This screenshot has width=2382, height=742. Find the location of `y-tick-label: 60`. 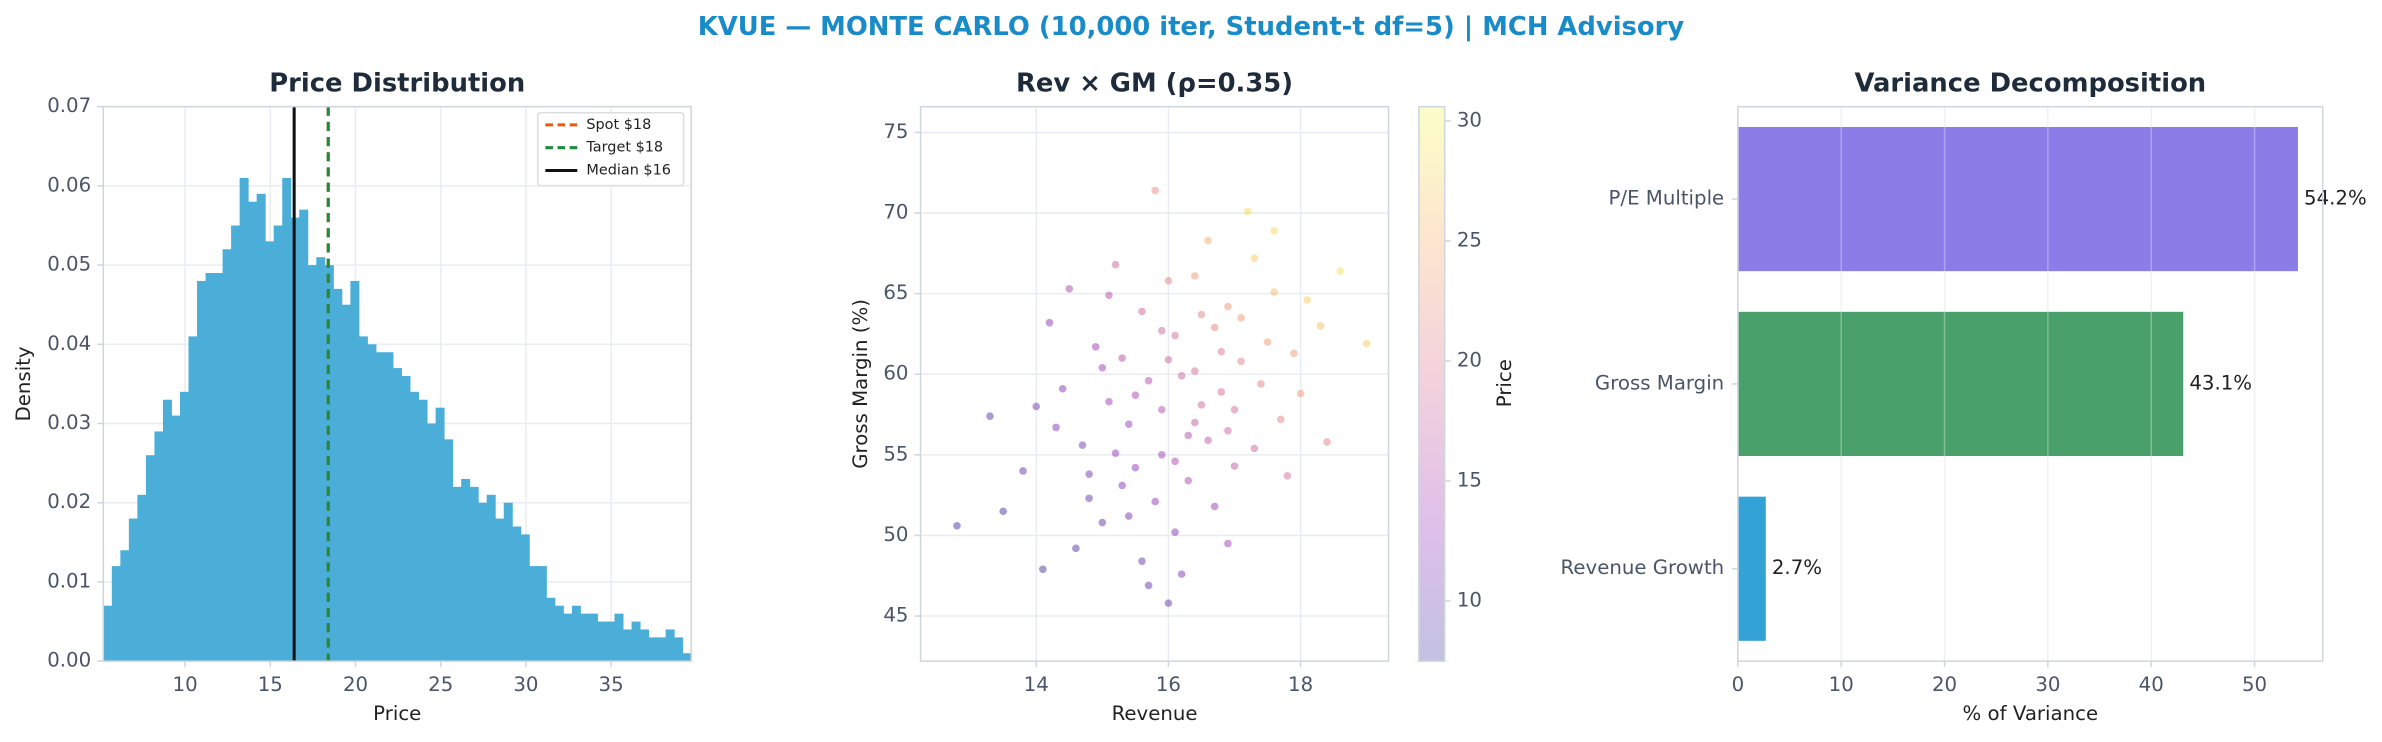

y-tick-label: 60 is located at coordinates (895, 373).